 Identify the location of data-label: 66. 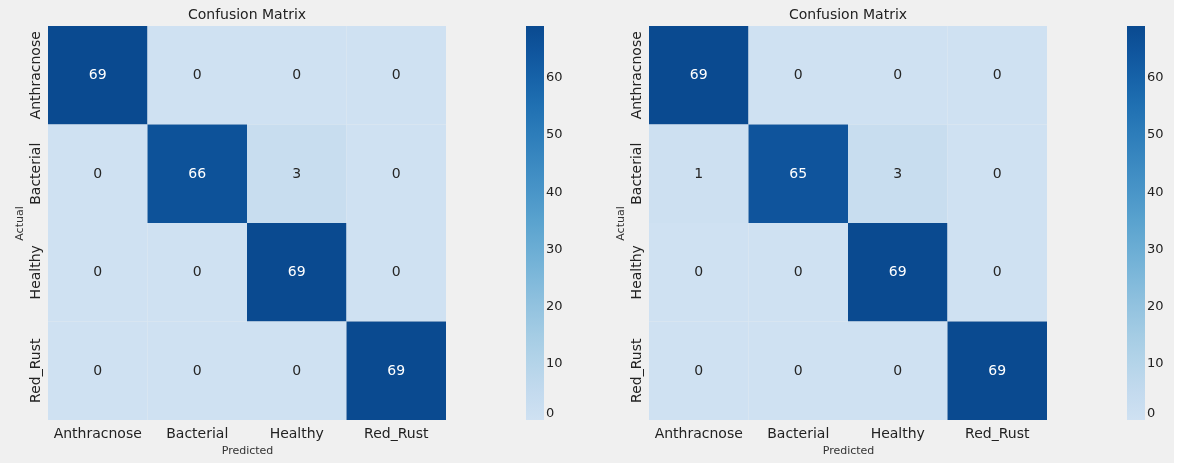
(197, 172).